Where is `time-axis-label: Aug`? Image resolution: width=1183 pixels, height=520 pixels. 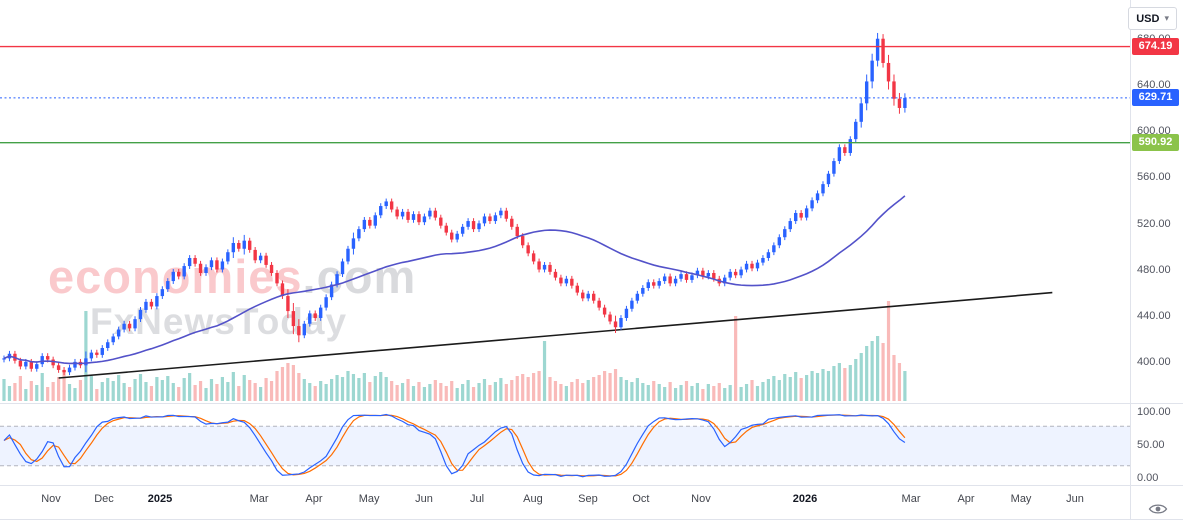
time-axis-label: Aug is located at coordinates (533, 499).